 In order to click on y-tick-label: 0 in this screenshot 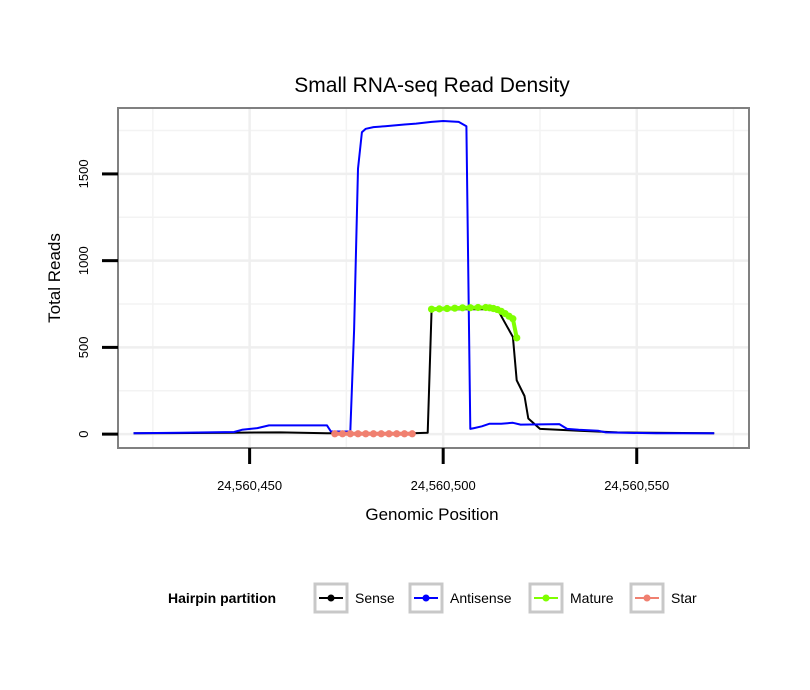, I will do `click(83, 433)`.